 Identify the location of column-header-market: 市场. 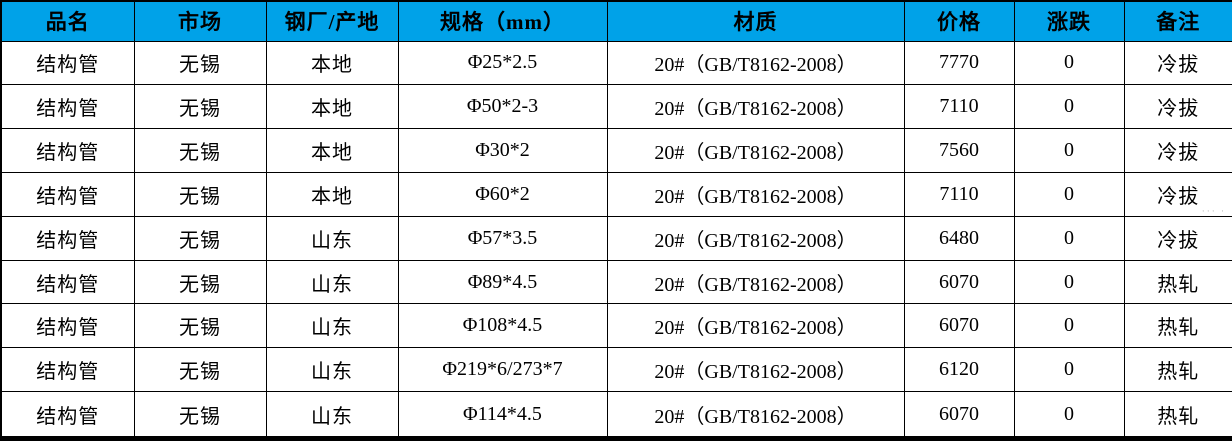
(200, 21).